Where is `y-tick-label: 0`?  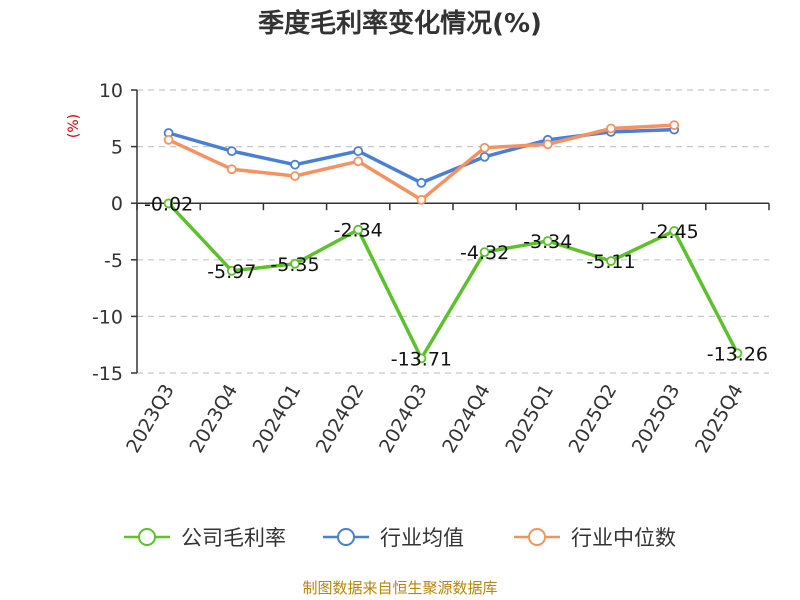 y-tick-label: 0 is located at coordinates (117, 204).